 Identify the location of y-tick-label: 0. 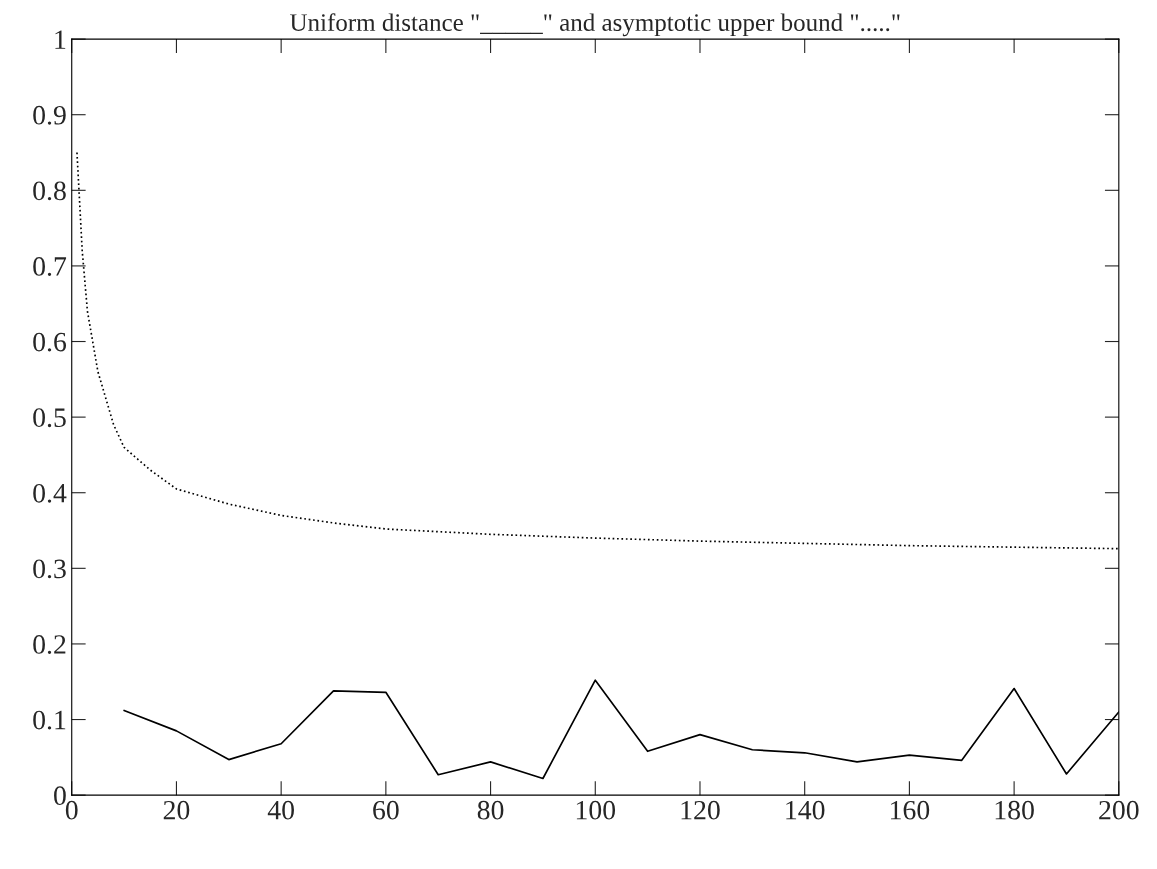
(60, 796).